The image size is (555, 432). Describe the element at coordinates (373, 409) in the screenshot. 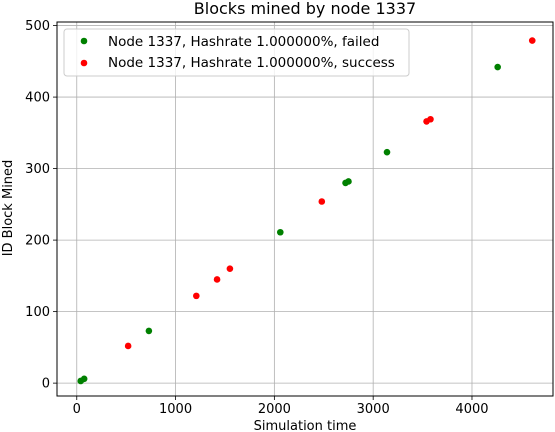

I see `x-tick-label: 3000` at that location.